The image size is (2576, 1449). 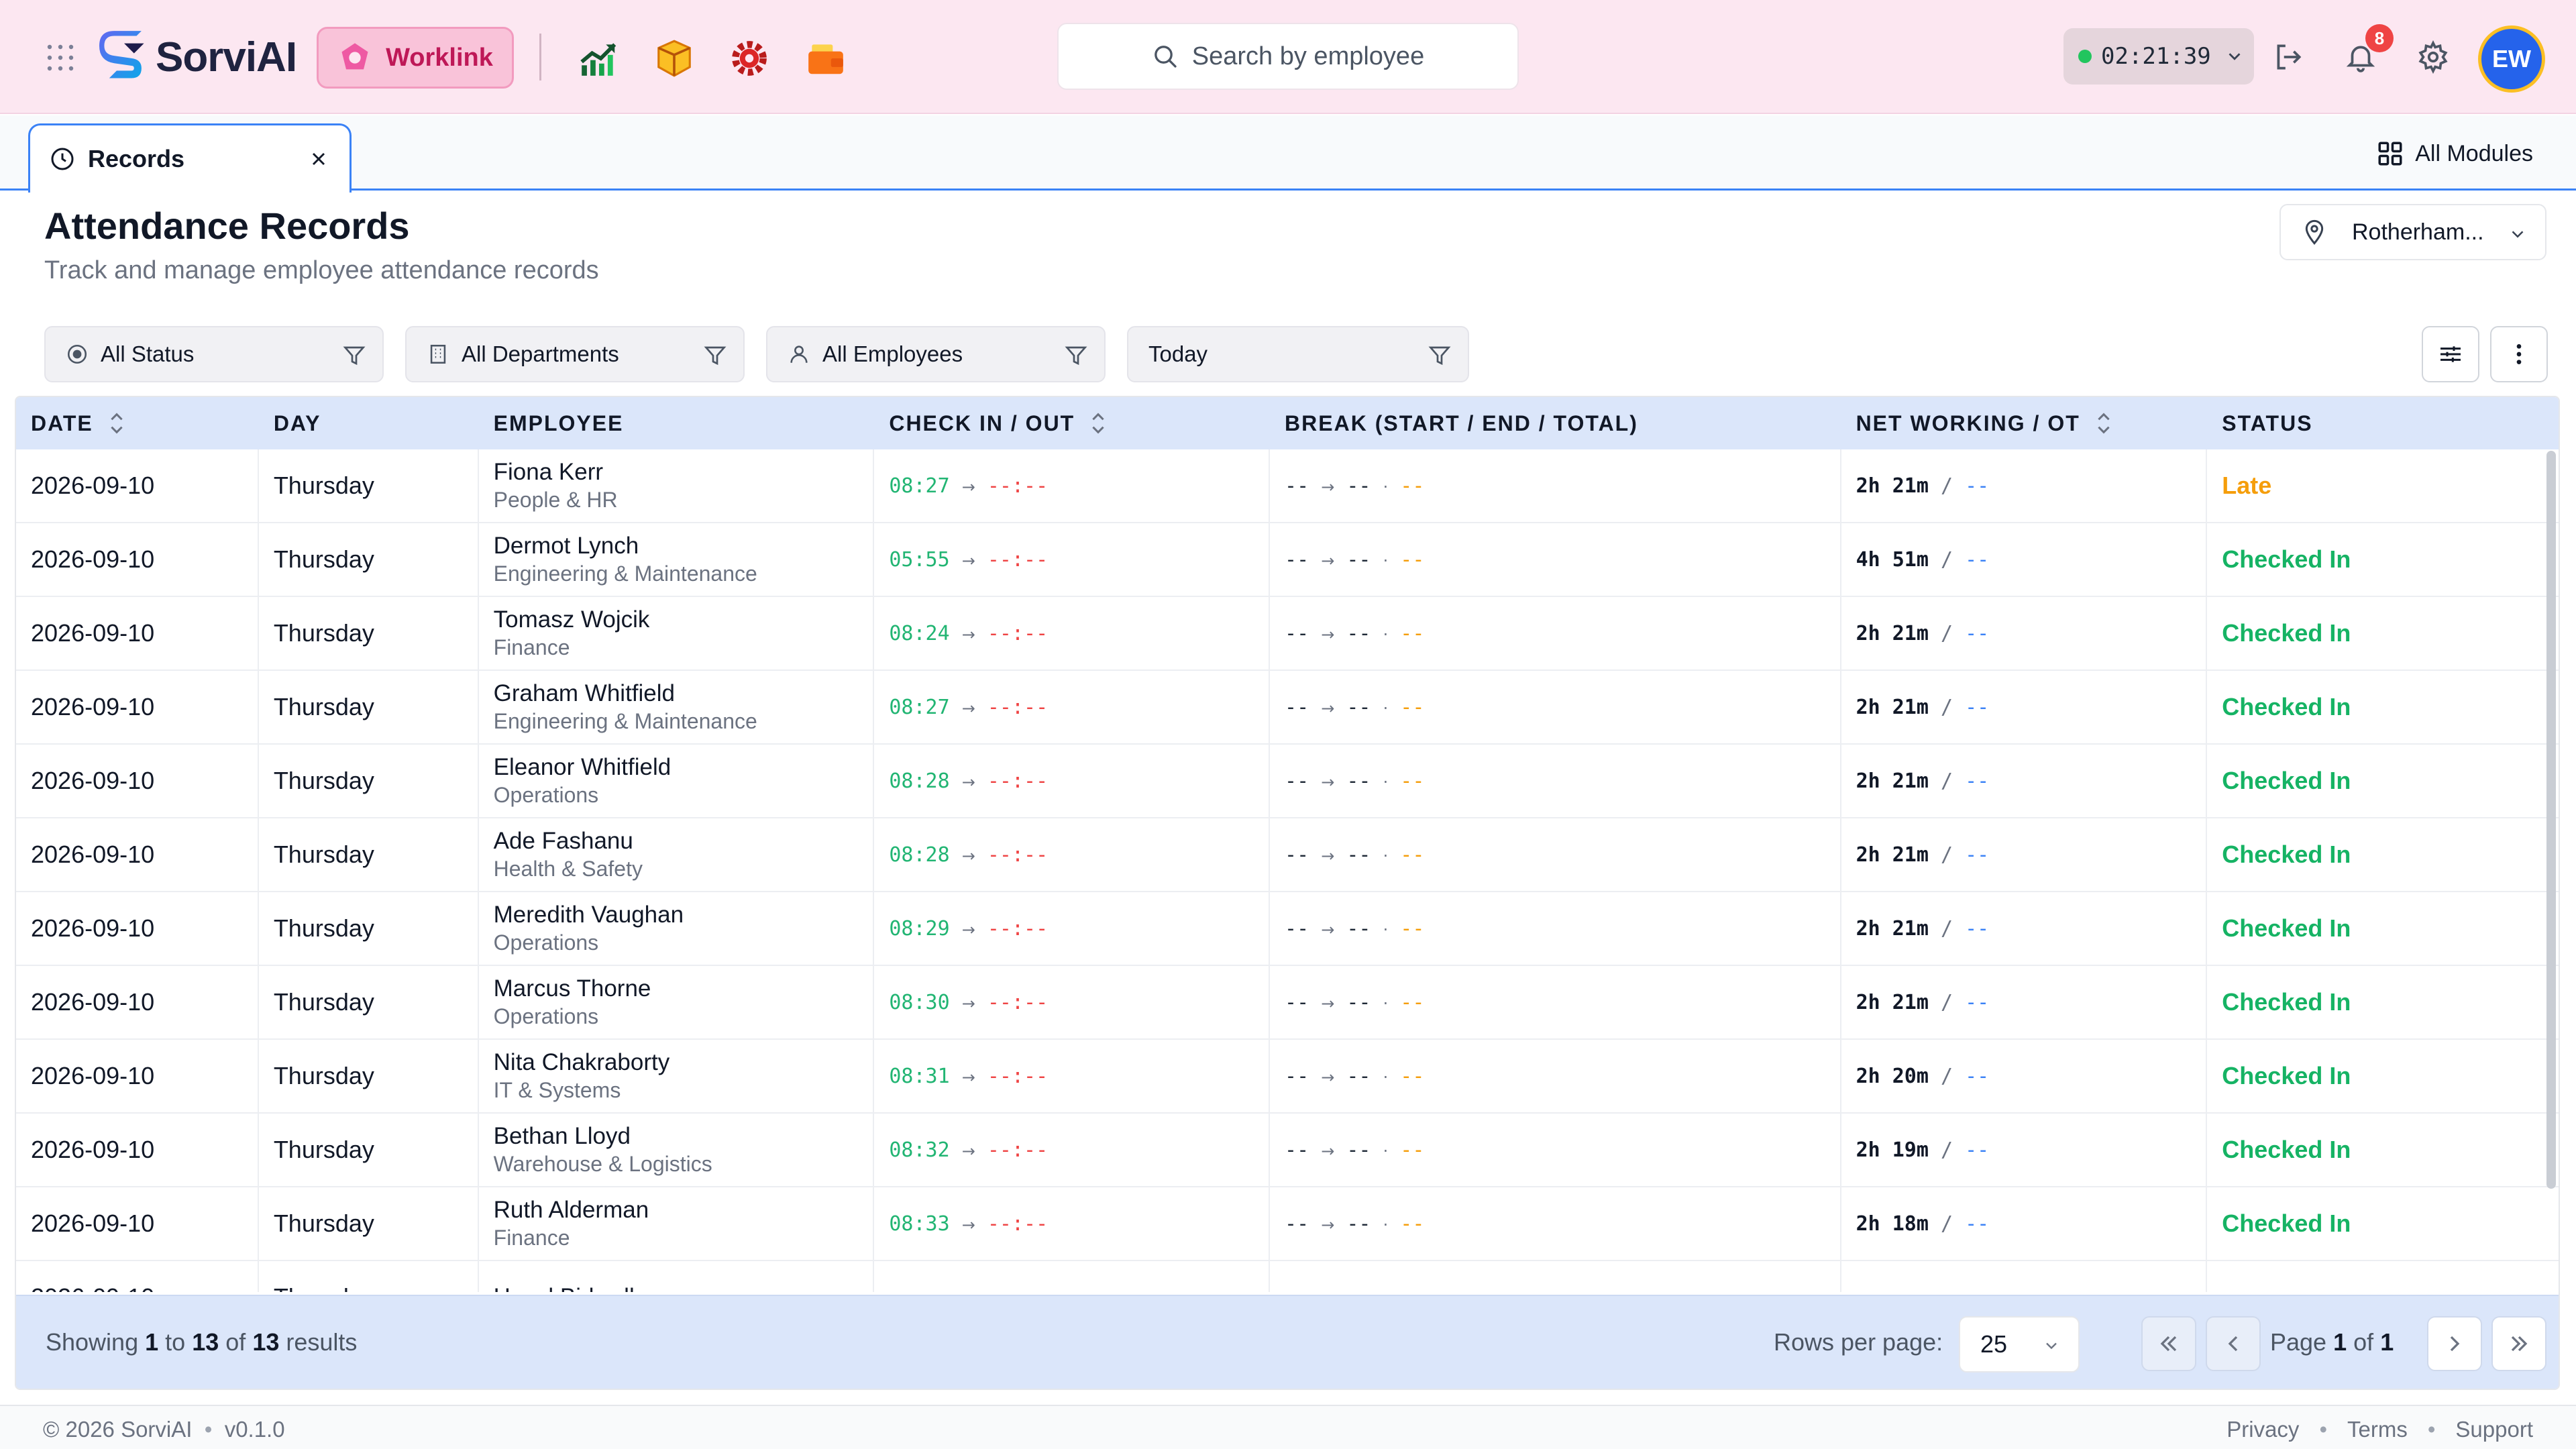 What do you see at coordinates (1072, 423) in the screenshot?
I see `column-check: CHECK IN / OUT` at bounding box center [1072, 423].